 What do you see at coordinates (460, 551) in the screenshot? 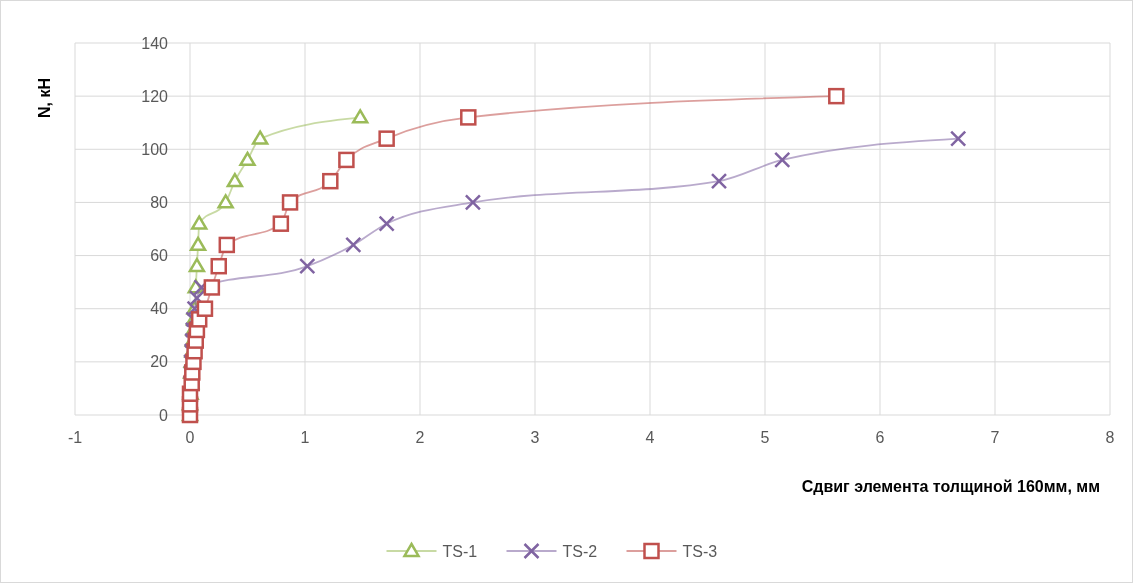
I see `legend-label: TS-1` at bounding box center [460, 551].